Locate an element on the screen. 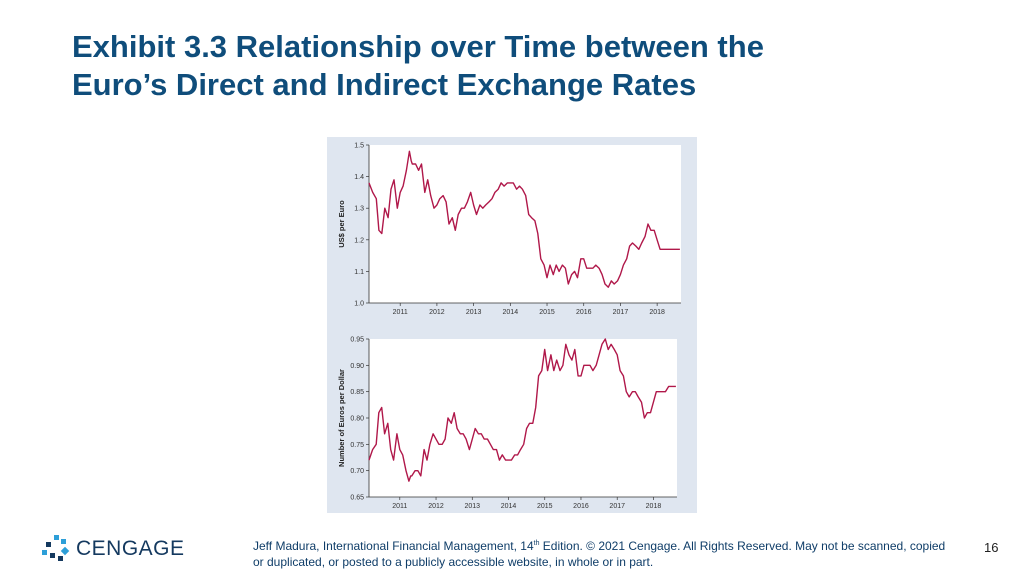  chart-1-y-tick-label: 1.5 is located at coordinates (359, 146).